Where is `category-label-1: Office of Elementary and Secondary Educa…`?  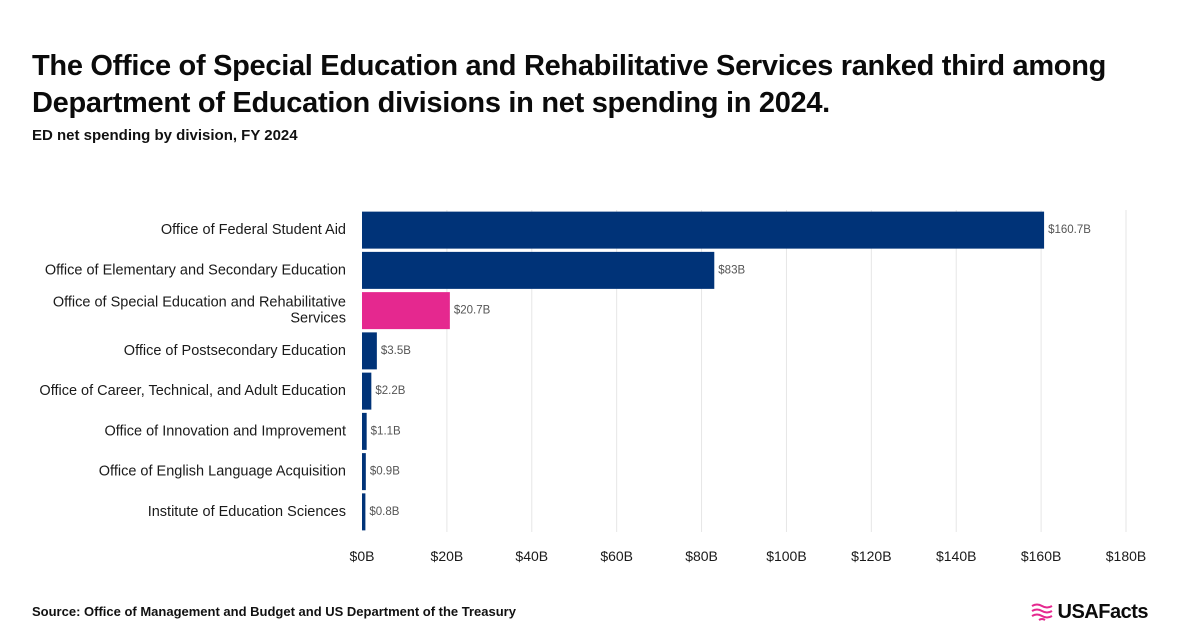 category-label-1: Office of Elementary and Secondary Educa… is located at coordinates (195, 270).